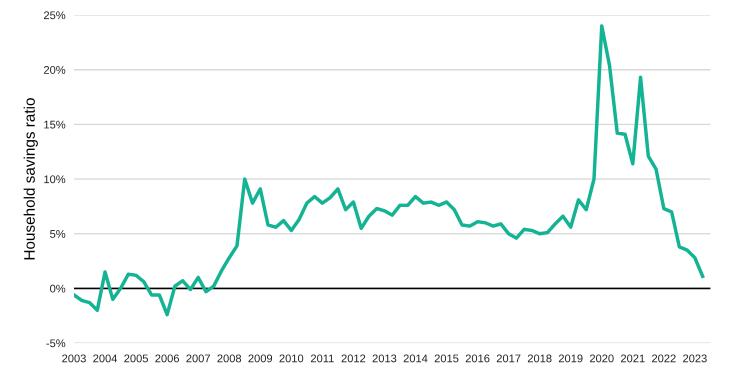 The width and height of the screenshot is (740, 377). What do you see at coordinates (540, 358) in the screenshot?
I see `x-tick-label: 2018` at bounding box center [540, 358].